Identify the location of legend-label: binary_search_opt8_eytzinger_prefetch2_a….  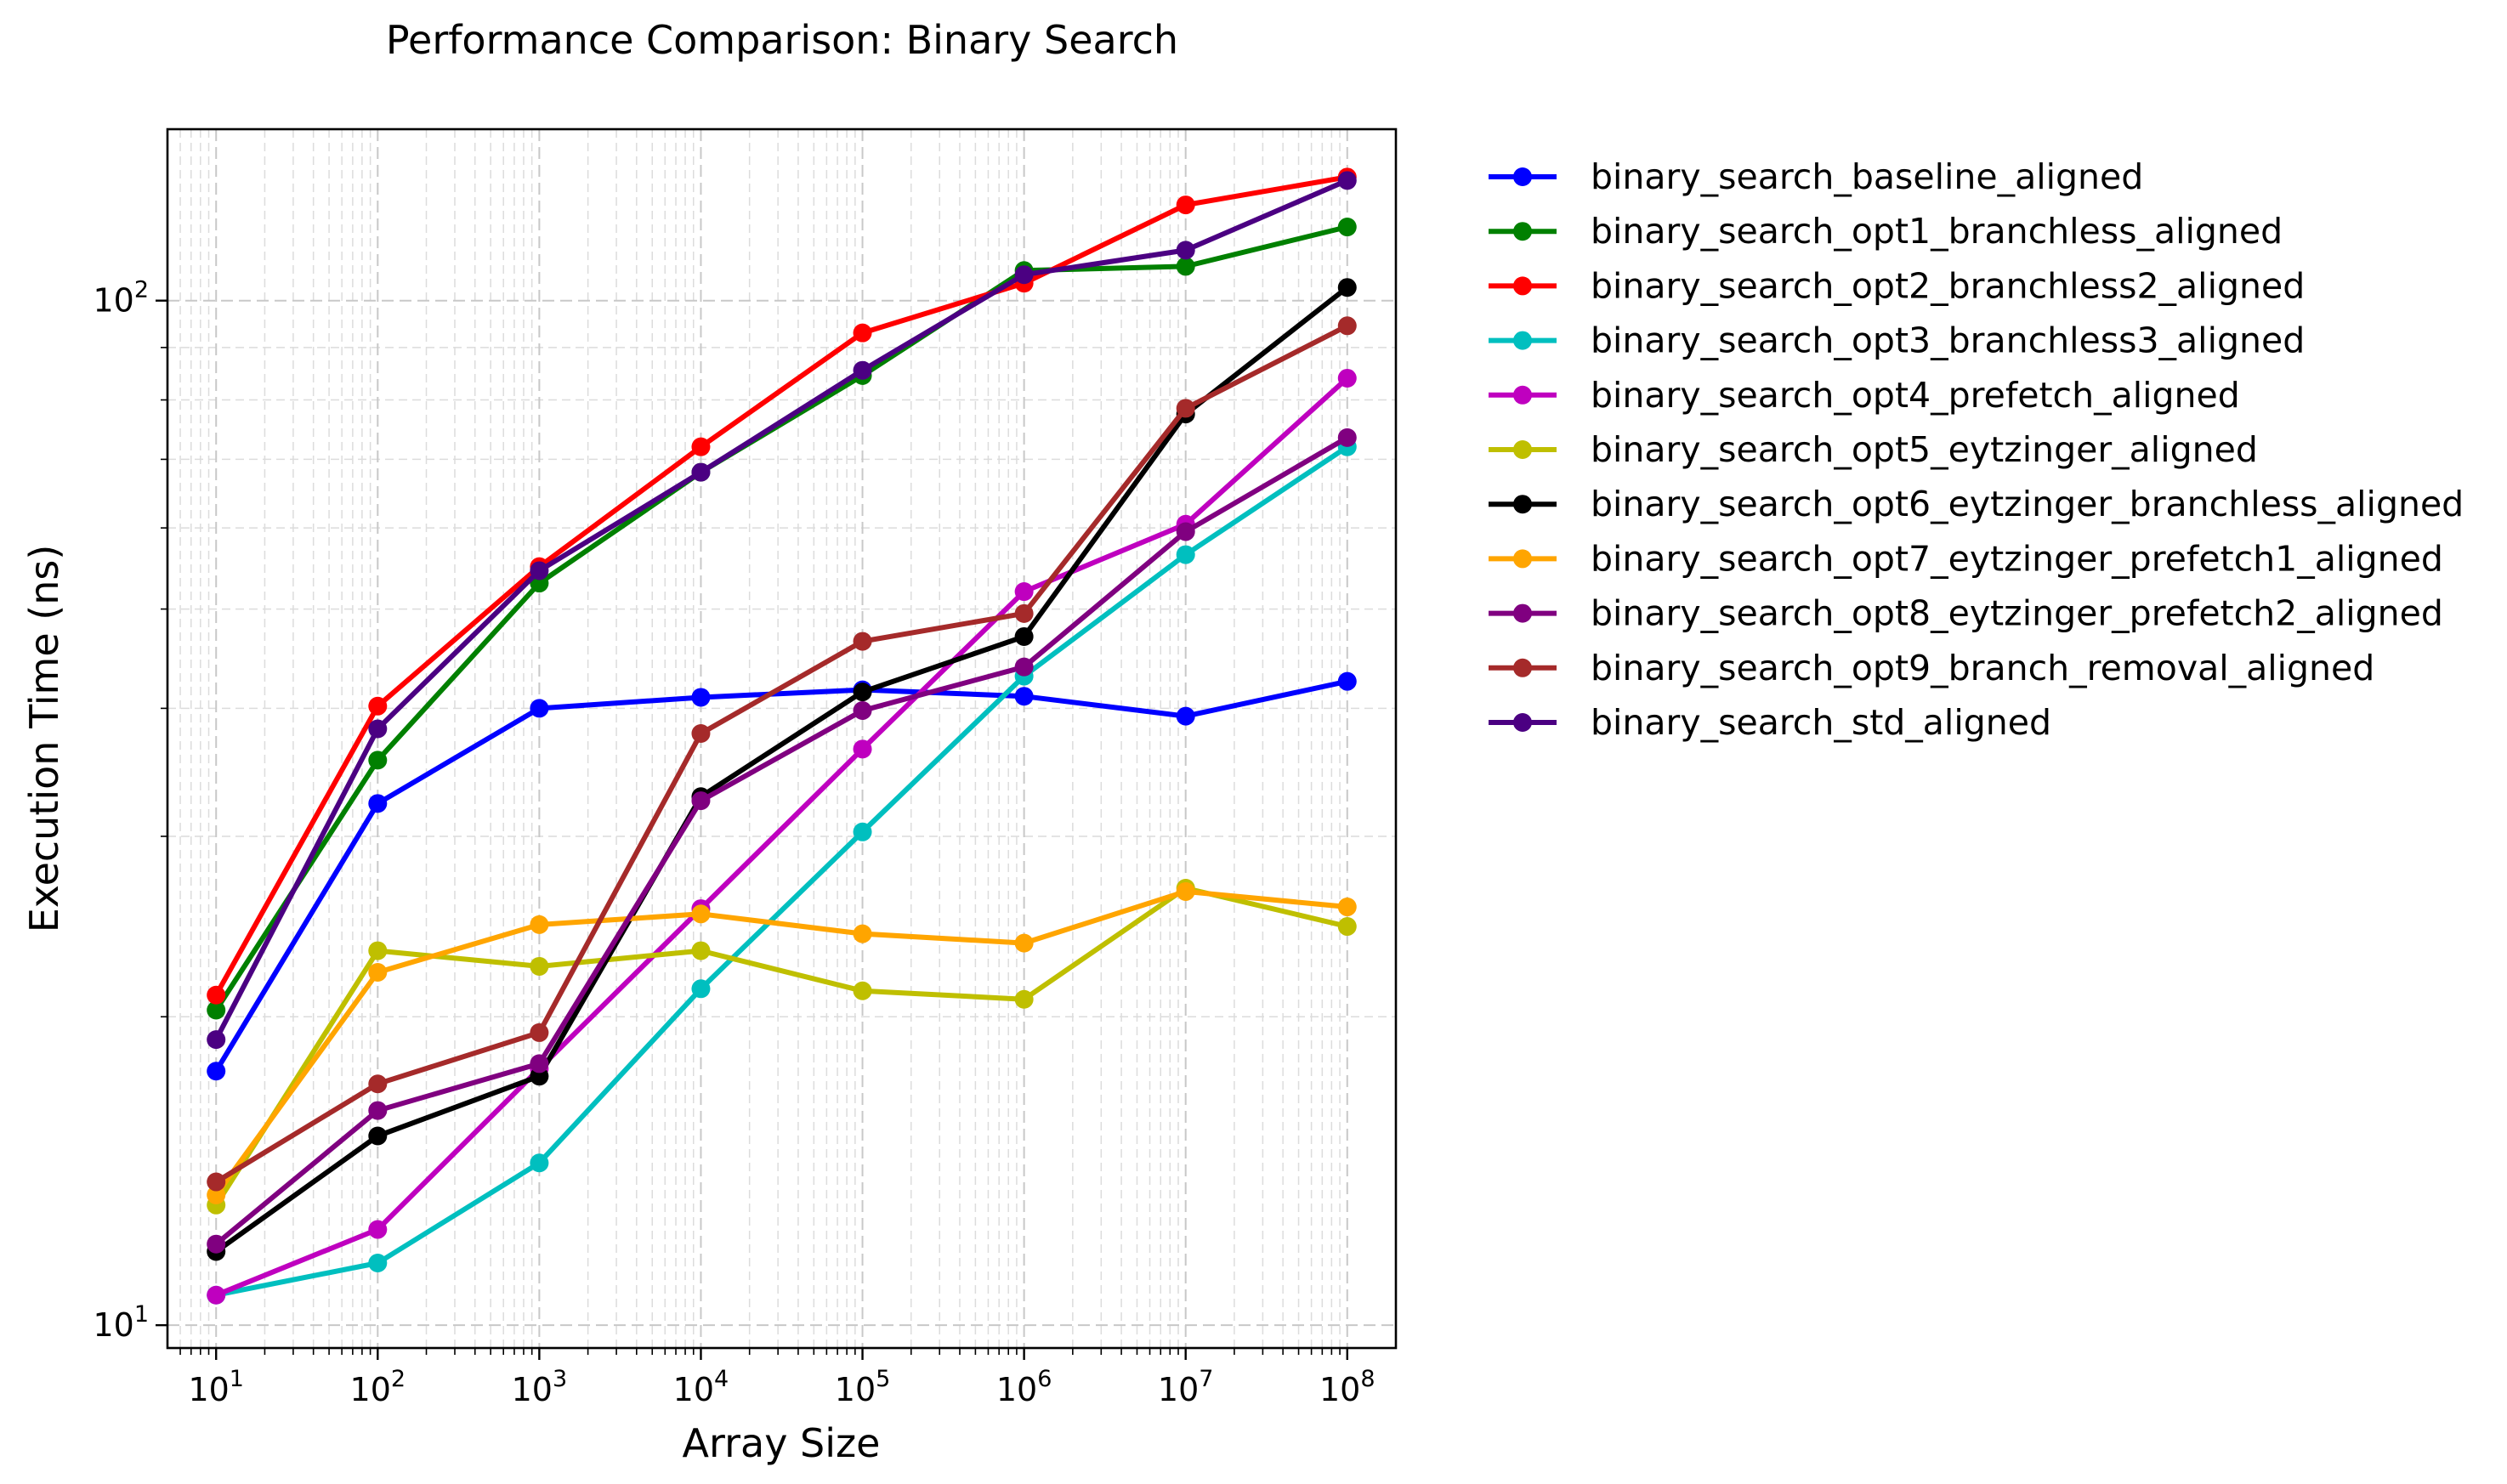
(2017, 613).